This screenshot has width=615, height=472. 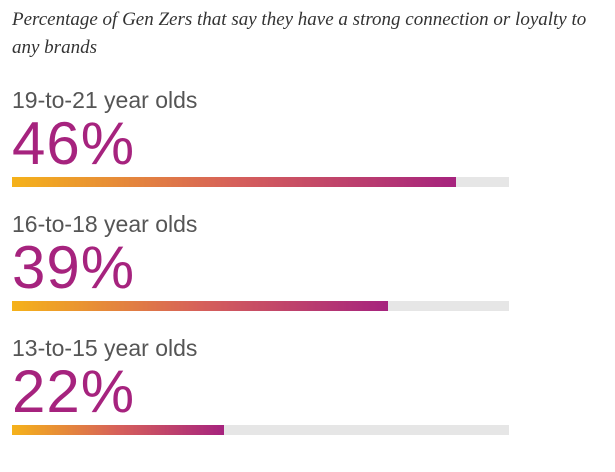 What do you see at coordinates (74, 267) in the screenshot?
I see `value-label: 39%` at bounding box center [74, 267].